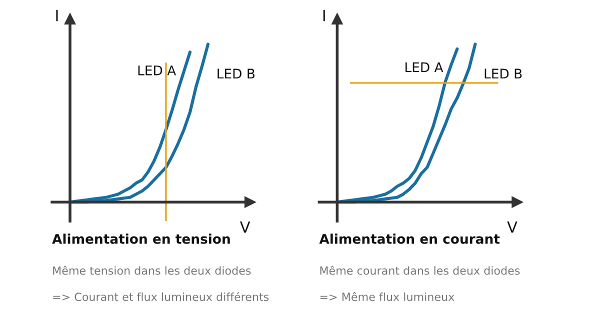 The height and width of the screenshot is (327, 600). Describe the element at coordinates (141, 239) in the screenshot. I see `text: Alimentation en tension` at that location.